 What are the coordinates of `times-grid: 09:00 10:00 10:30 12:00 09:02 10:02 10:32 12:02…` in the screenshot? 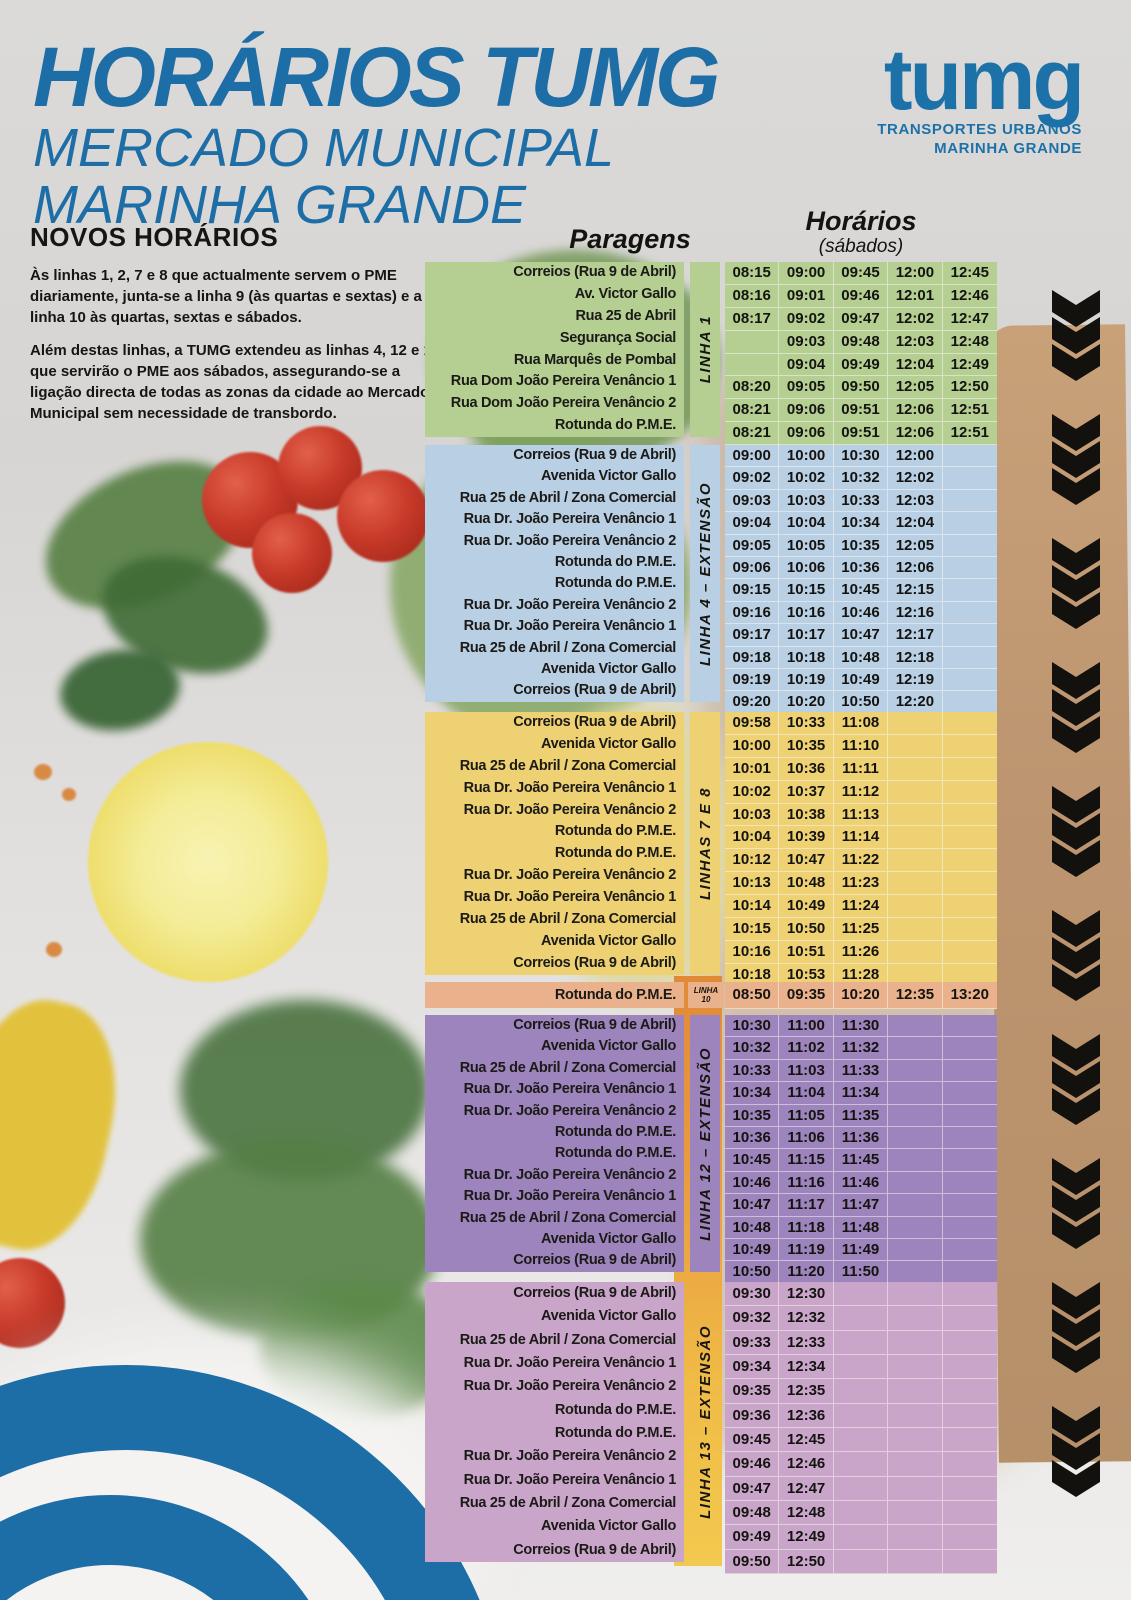 It's located at (861, 579).